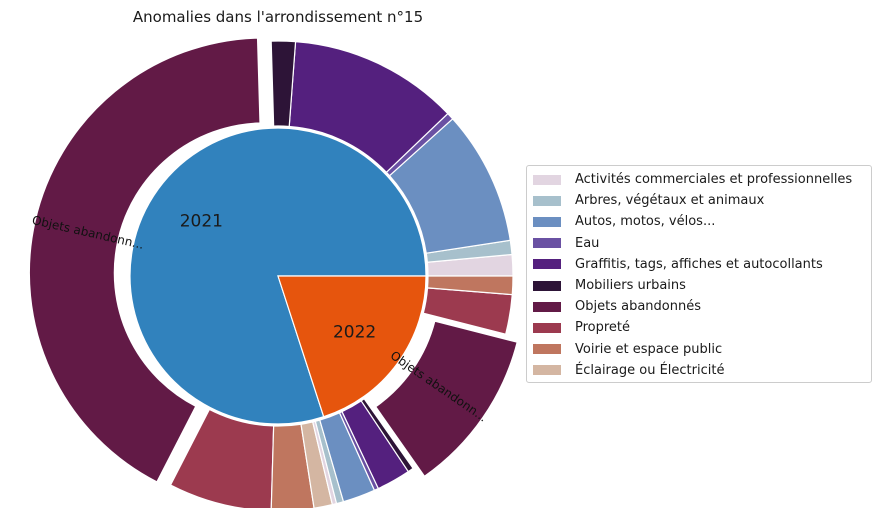  I want to click on legend-item-arbres-vegetaux-et-animaux: Arbres, végétaux et animaux, so click(702, 200).